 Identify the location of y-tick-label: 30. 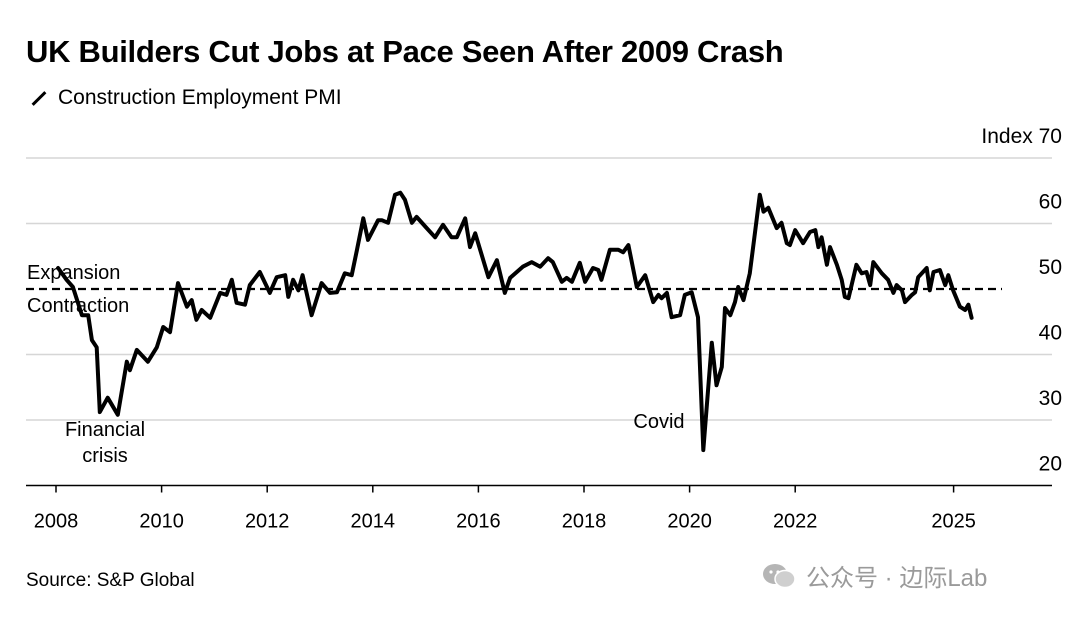
(1050, 398).